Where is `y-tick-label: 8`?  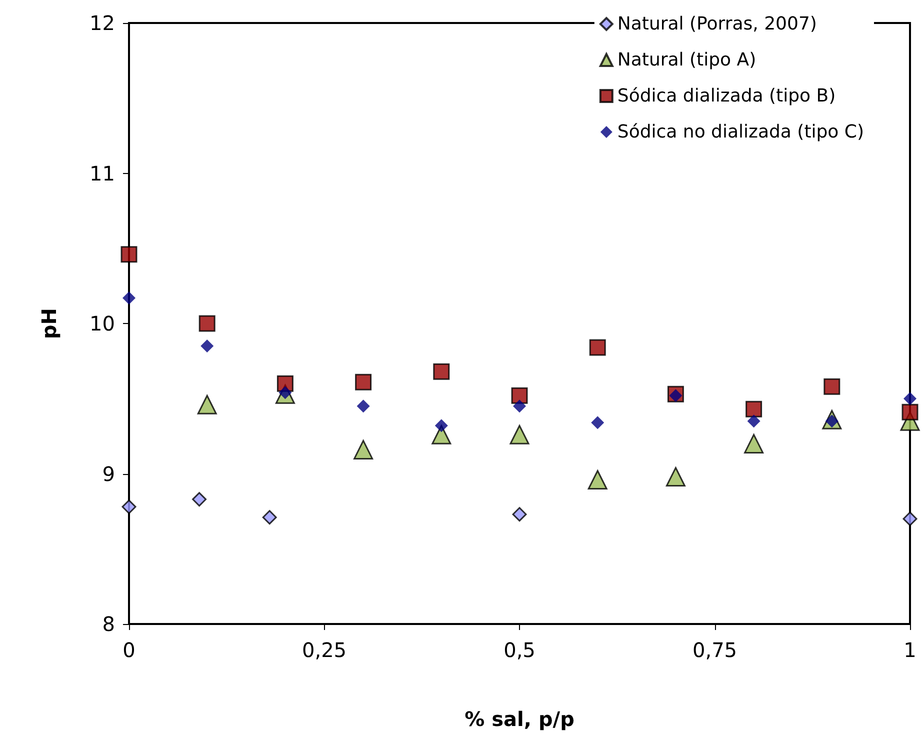 y-tick-label: 8 is located at coordinates (108, 624).